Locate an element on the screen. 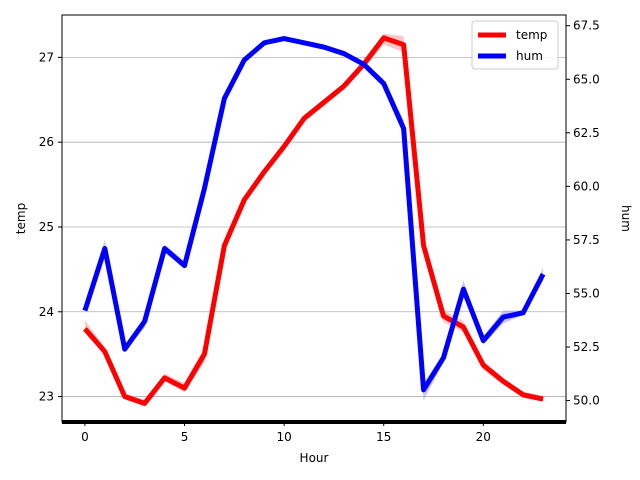 The width and height of the screenshot is (640, 480). right-y-tick-label: 62.5 is located at coordinates (586, 133).